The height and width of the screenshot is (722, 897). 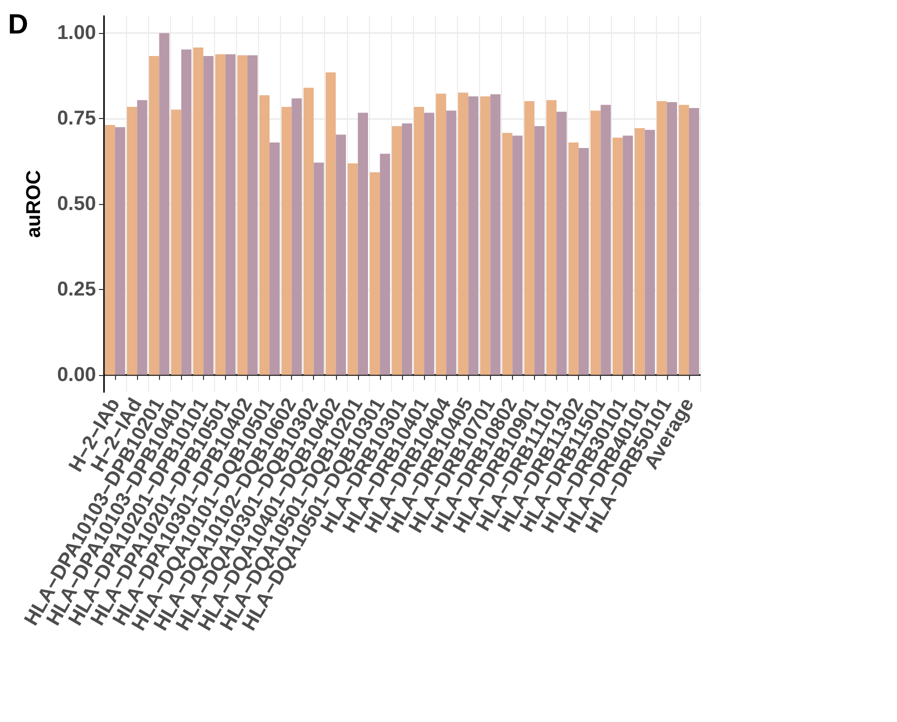 I want to click on y-axis-title: auROC, so click(x=34, y=204).